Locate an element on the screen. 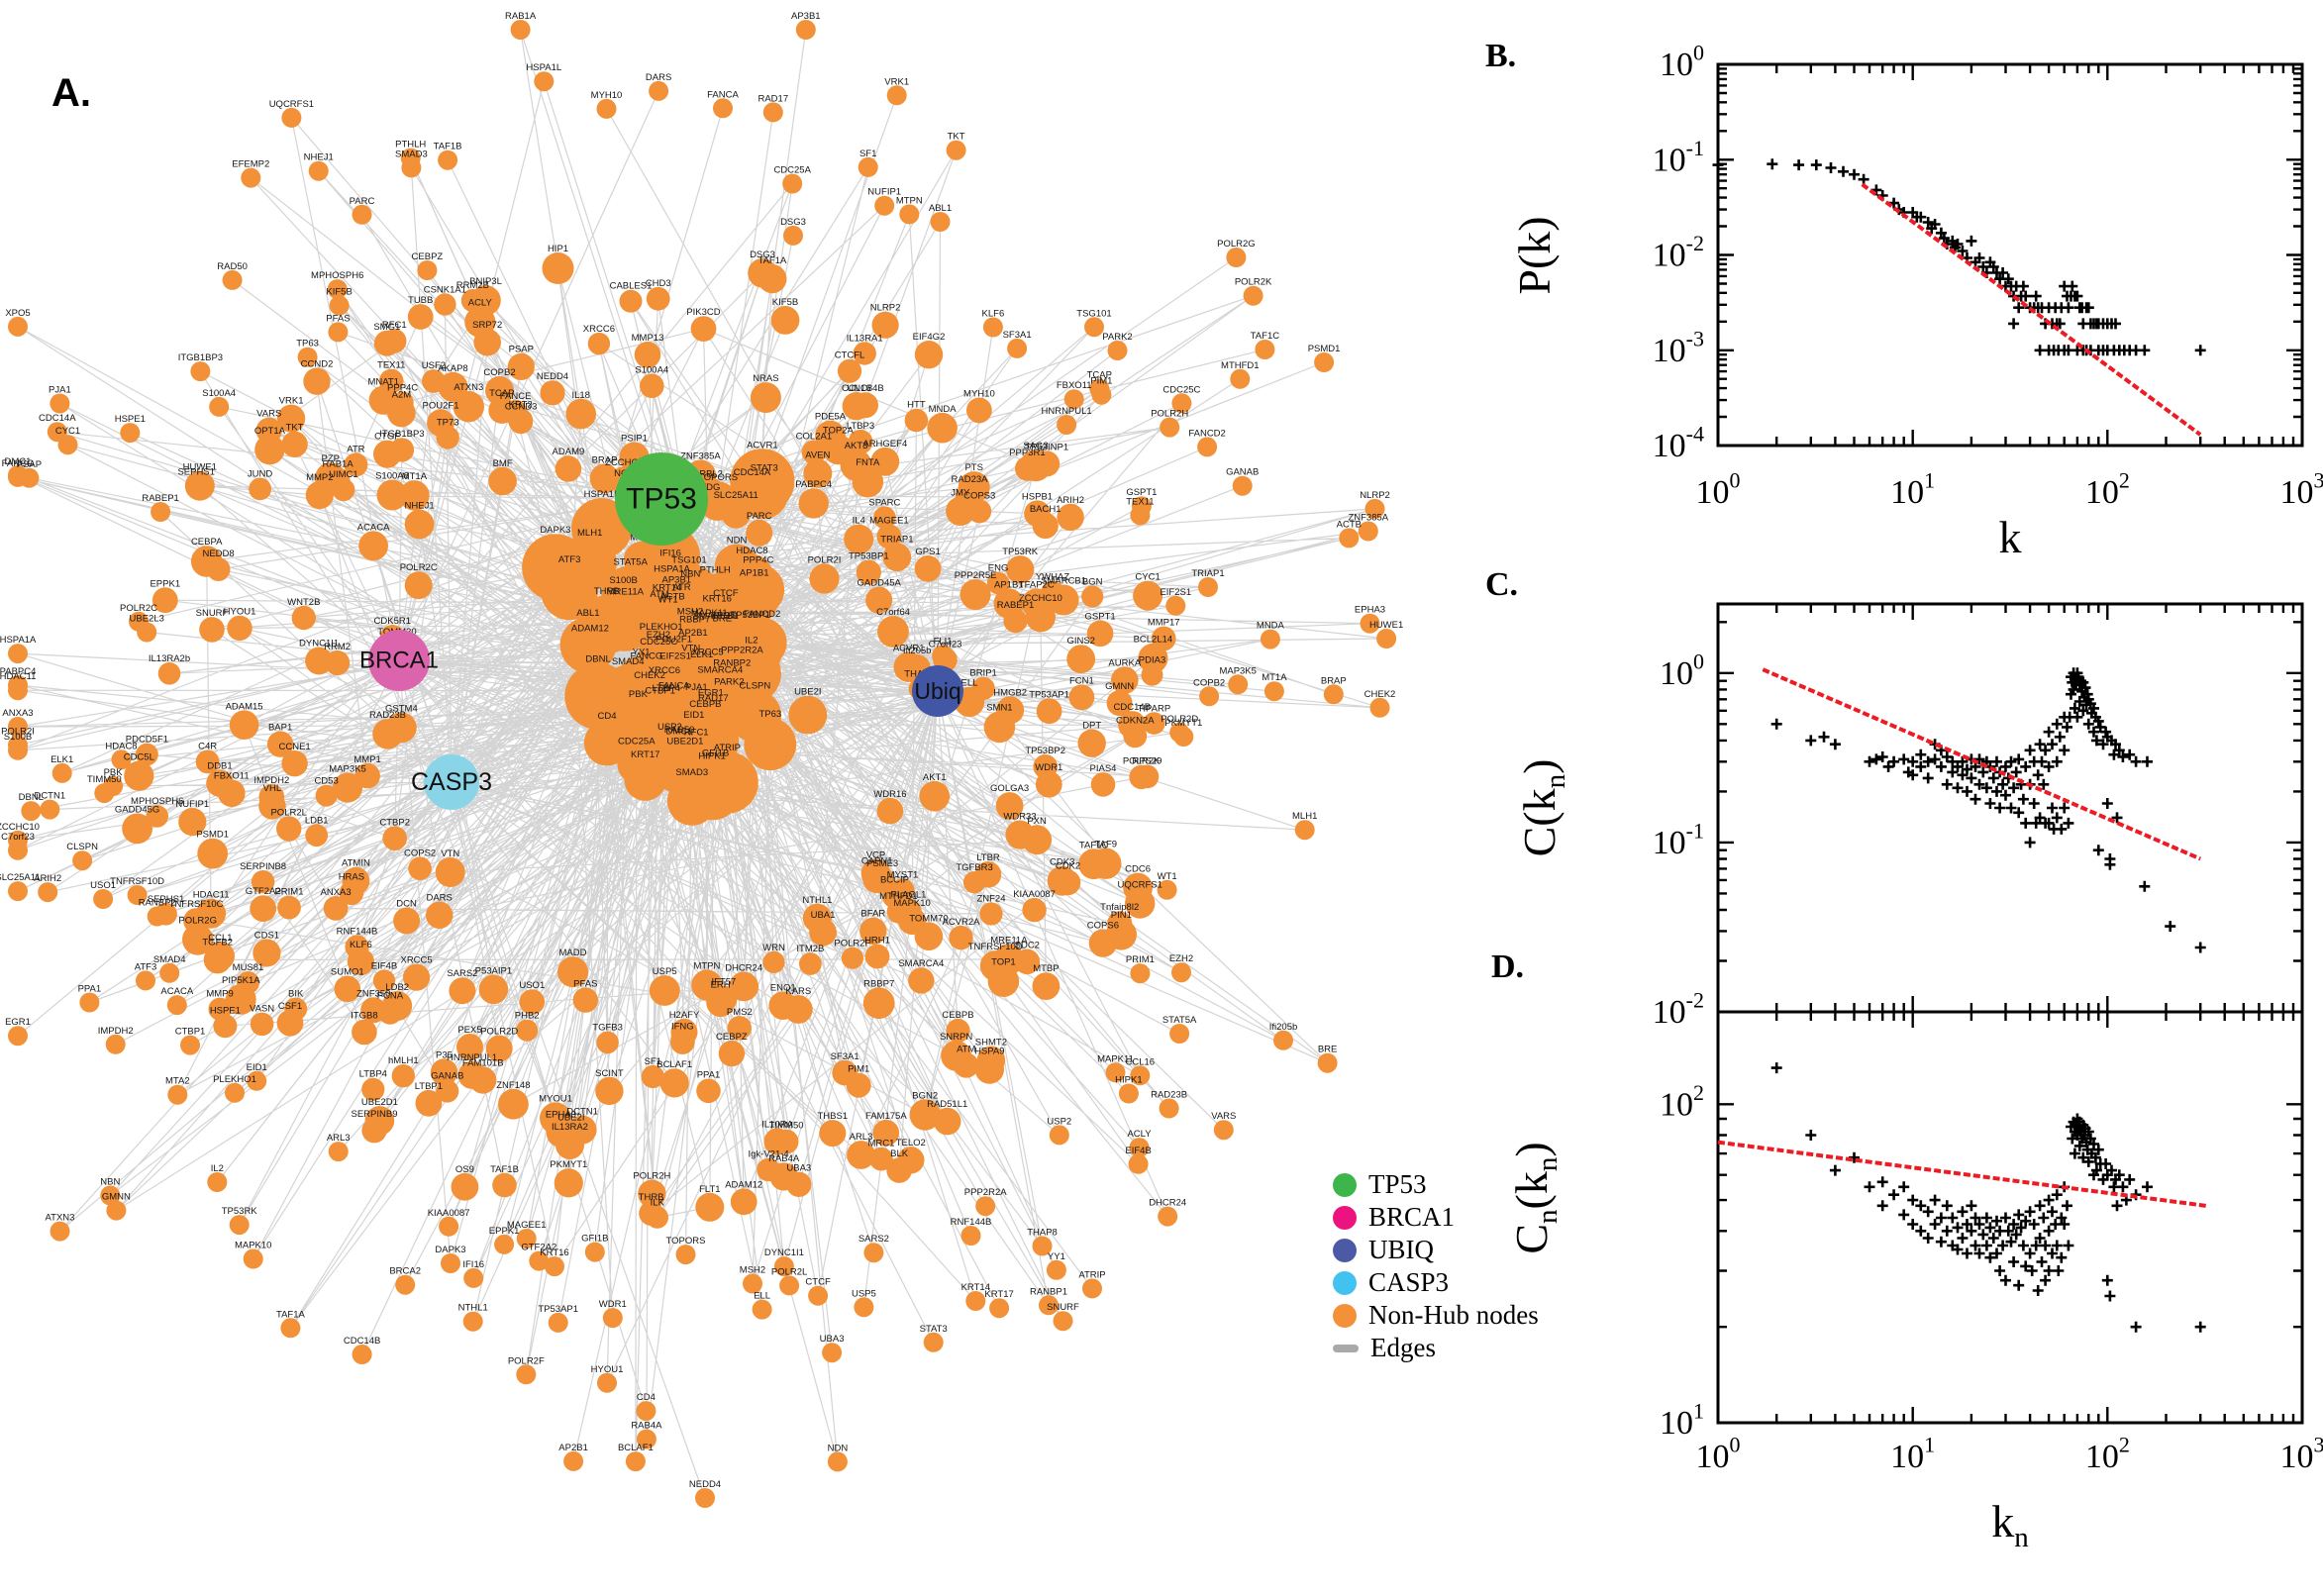 Image resolution: width=2323 pixels, height=1596 pixels. svg-text: ACLY is located at coordinates (480, 303).